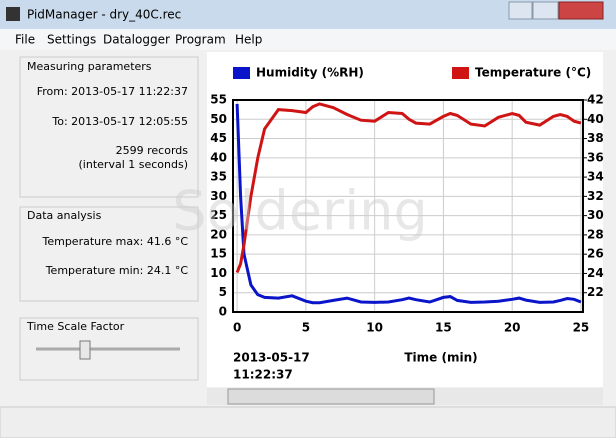 Image resolution: width=616 pixels, height=438 pixels. I want to click on y2-tick-label: 30, so click(595, 215).